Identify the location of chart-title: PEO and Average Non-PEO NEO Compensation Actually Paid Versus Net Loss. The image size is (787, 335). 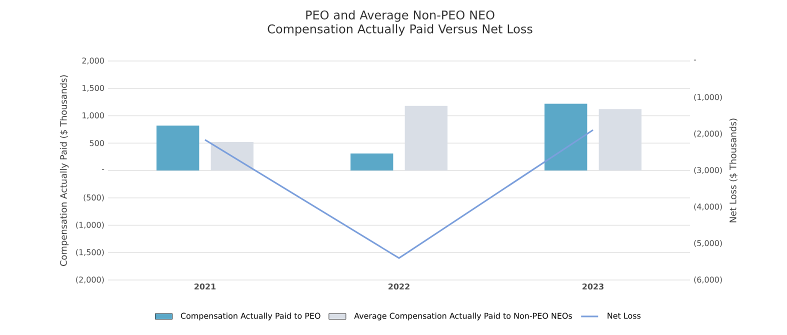
(400, 23).